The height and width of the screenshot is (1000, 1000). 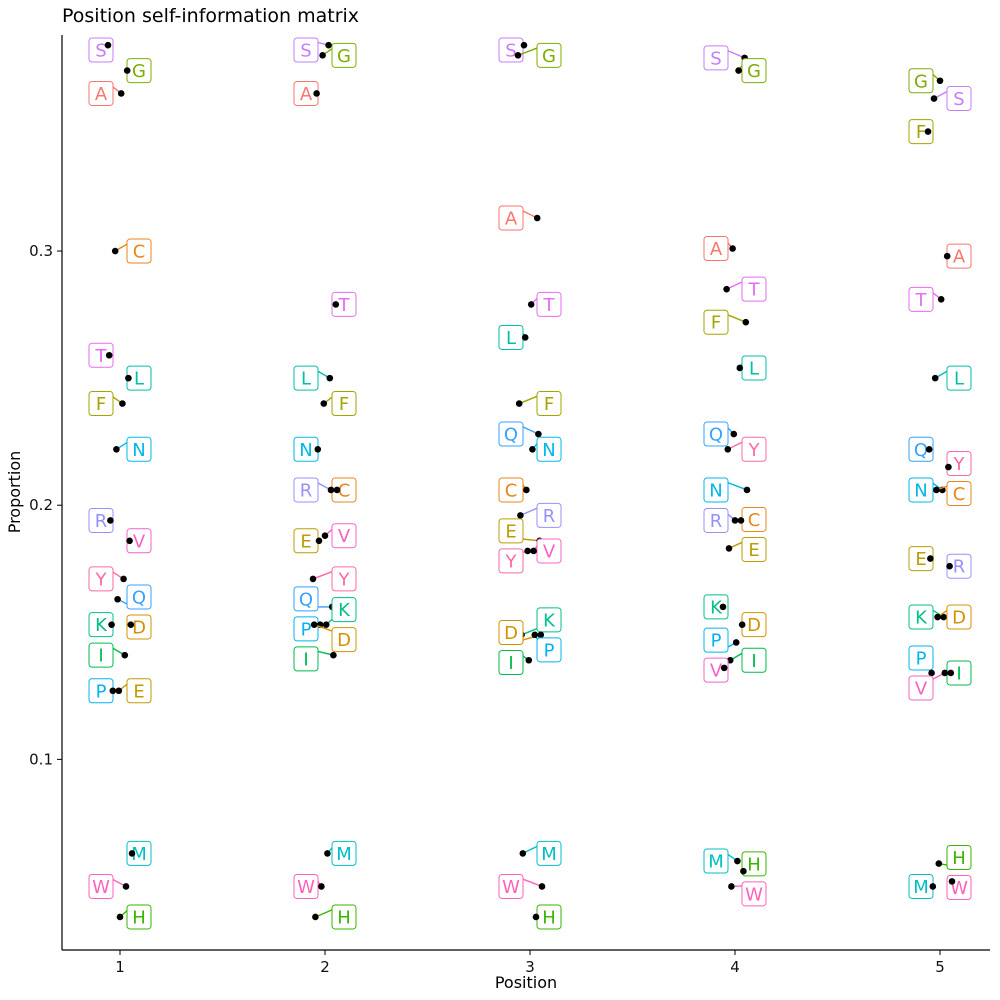 I want to click on point-label: E, so click(x=305, y=541).